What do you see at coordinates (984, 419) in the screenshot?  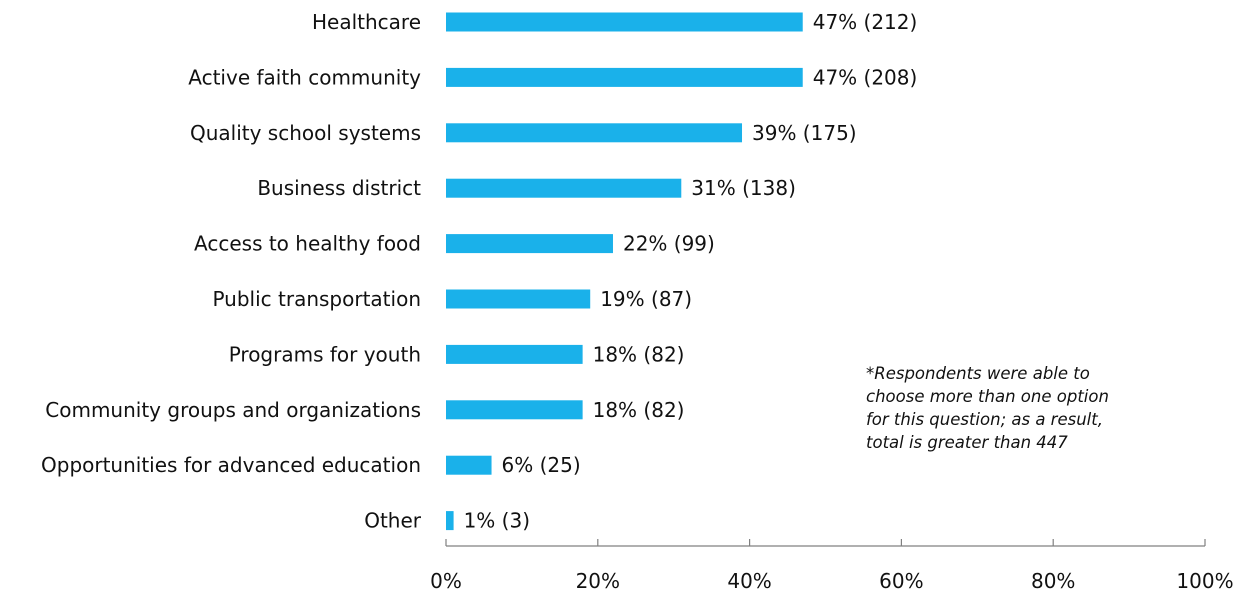 I see `footnote-line: for this question; as a result,` at bounding box center [984, 419].